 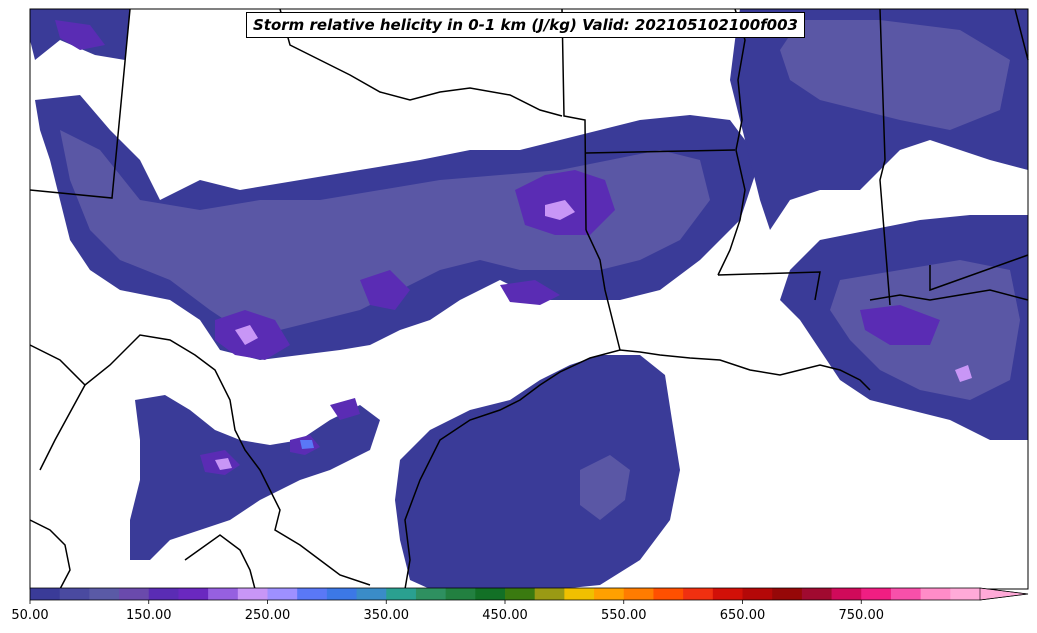 I want to click on helicity-region-northwest-inner, so click(x=80, y=35).